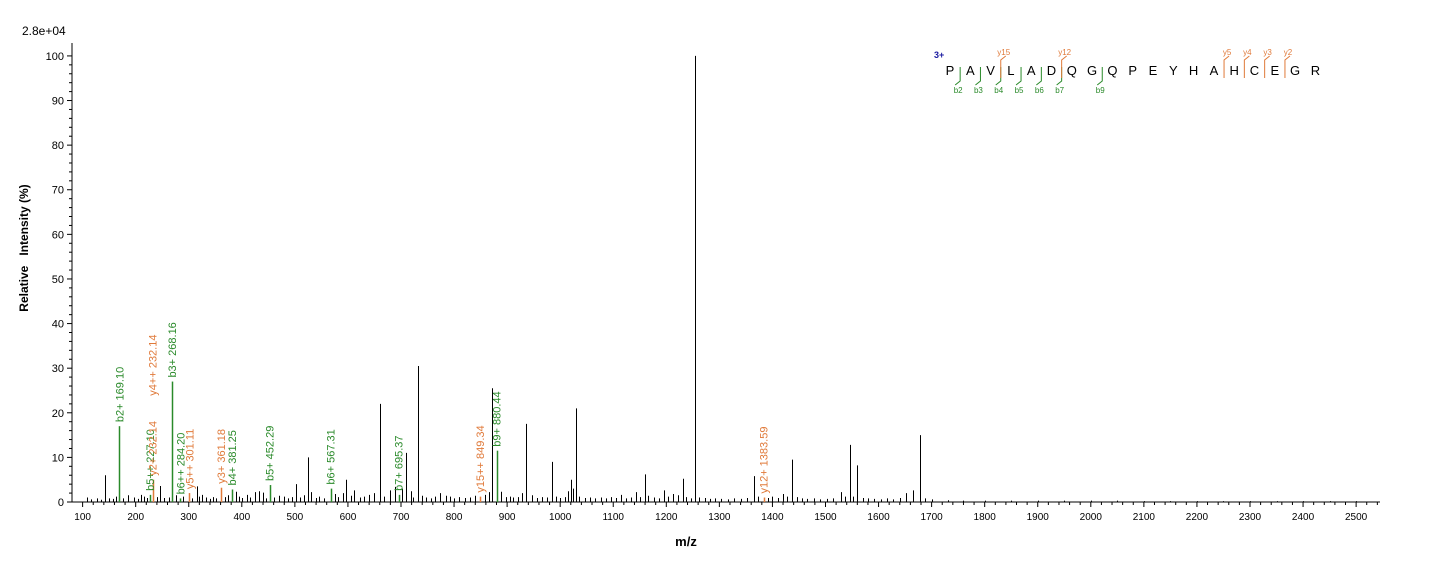  Describe the element at coordinates (222, 456) in the screenshot. I see `peak-label: y3+ 361.18` at that location.